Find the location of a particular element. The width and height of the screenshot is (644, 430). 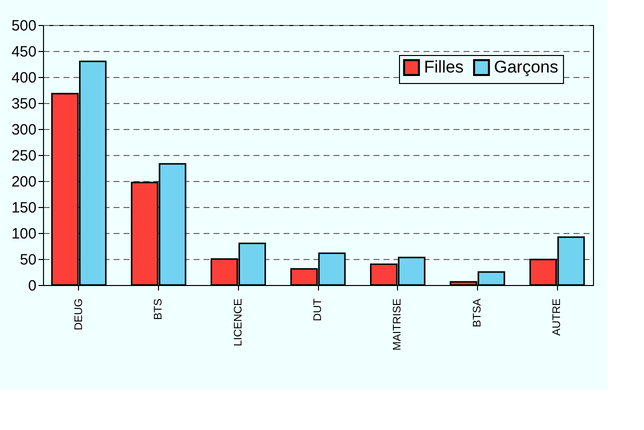

y-tick-label: 100 is located at coordinates (23, 234).